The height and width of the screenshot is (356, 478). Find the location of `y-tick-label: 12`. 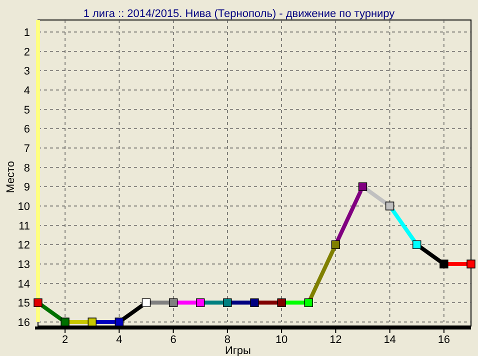

y-tick-label: 12 is located at coordinates (24, 246).